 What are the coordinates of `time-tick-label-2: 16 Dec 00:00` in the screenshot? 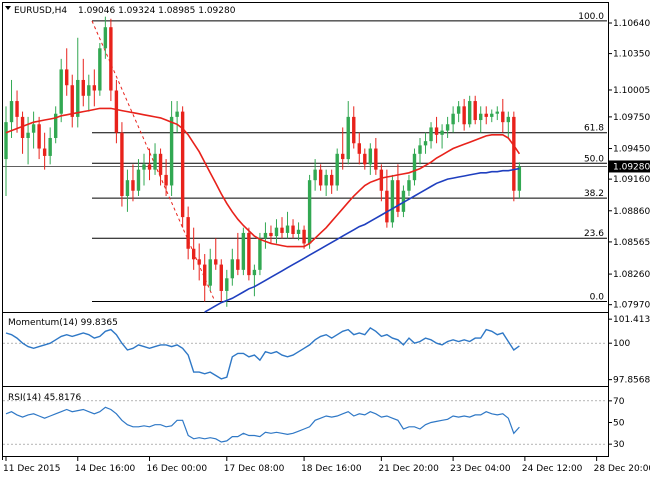 It's located at (177, 469).